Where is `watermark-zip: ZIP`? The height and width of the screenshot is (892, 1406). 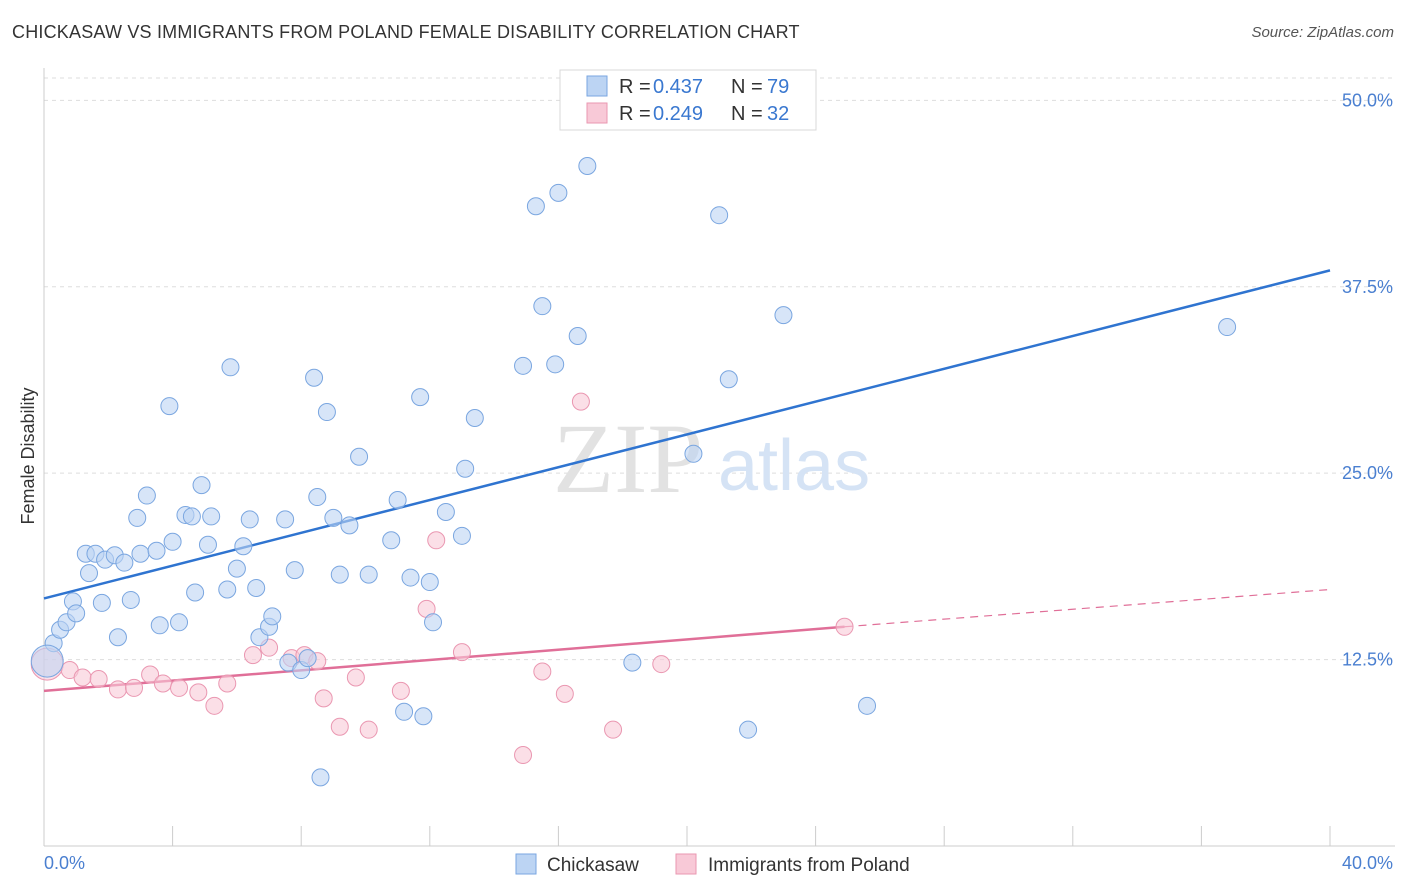
watermark-zip: ZIP is located at coordinates (628, 458).